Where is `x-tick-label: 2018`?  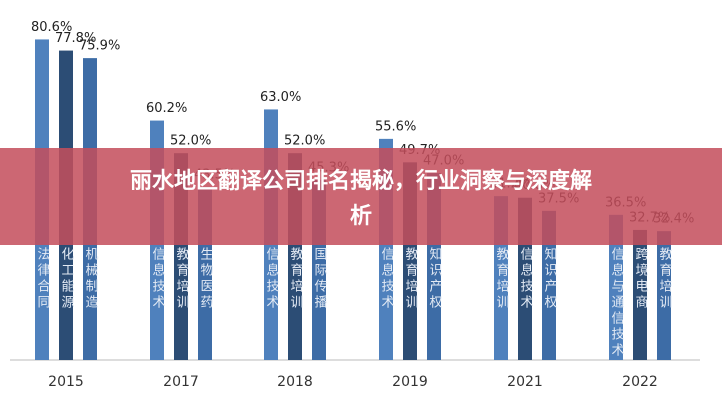 x-tick-label: 2018 is located at coordinates (295, 382).